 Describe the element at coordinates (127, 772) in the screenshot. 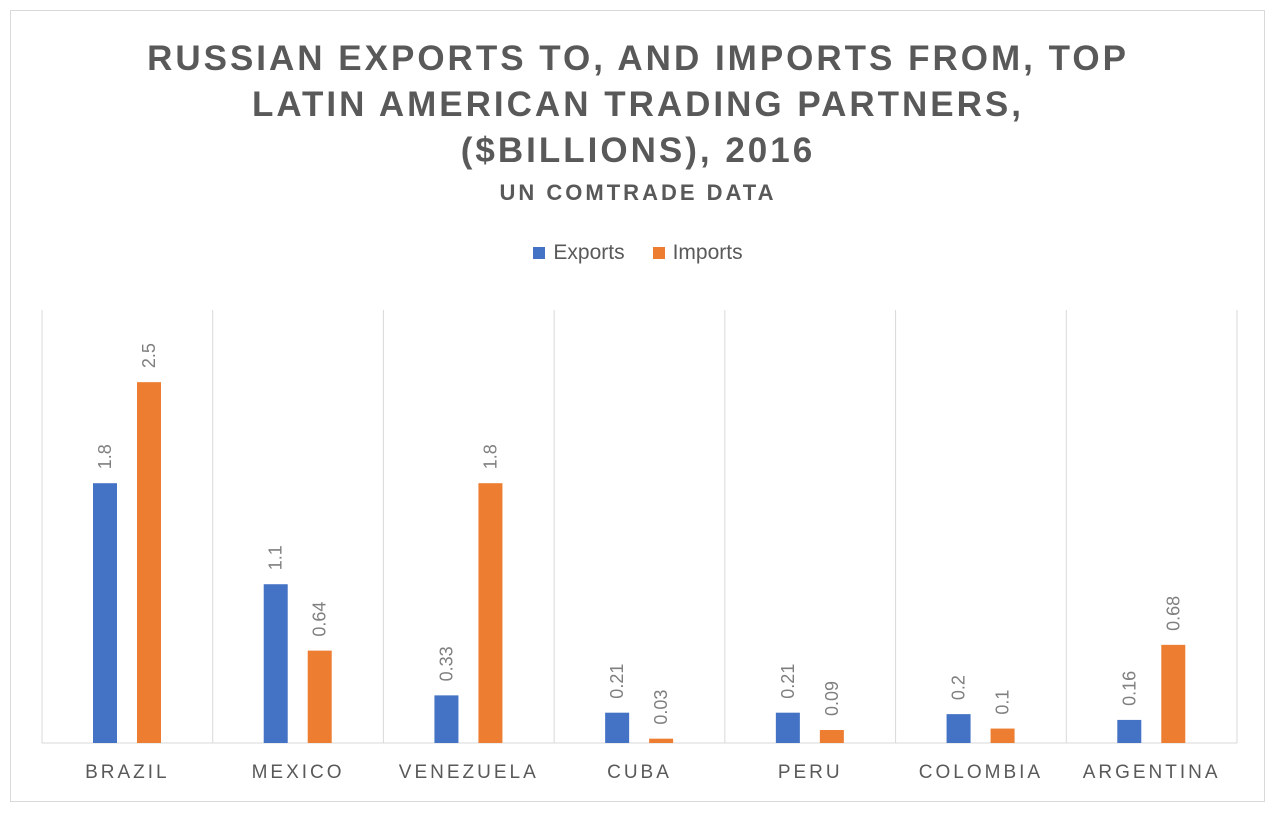

I see `x-tick-label: BRAZIL` at that location.